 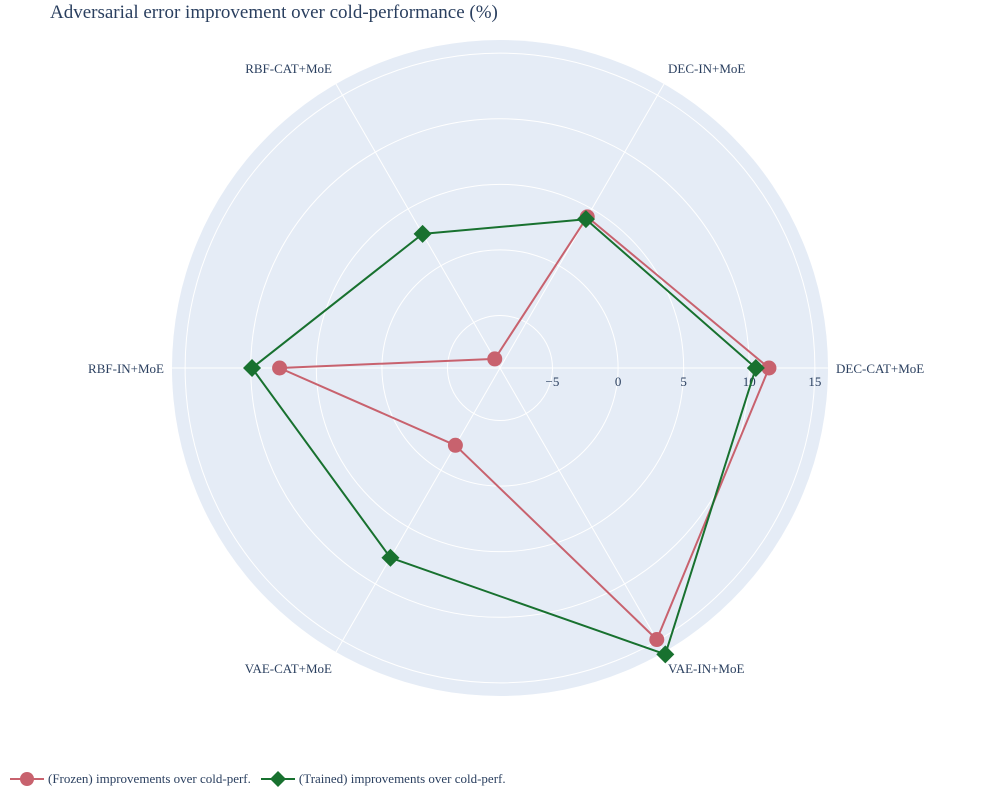 I want to click on legend-item-frozen: (Frozen) improvements over cold-perf., so click(x=130, y=779).